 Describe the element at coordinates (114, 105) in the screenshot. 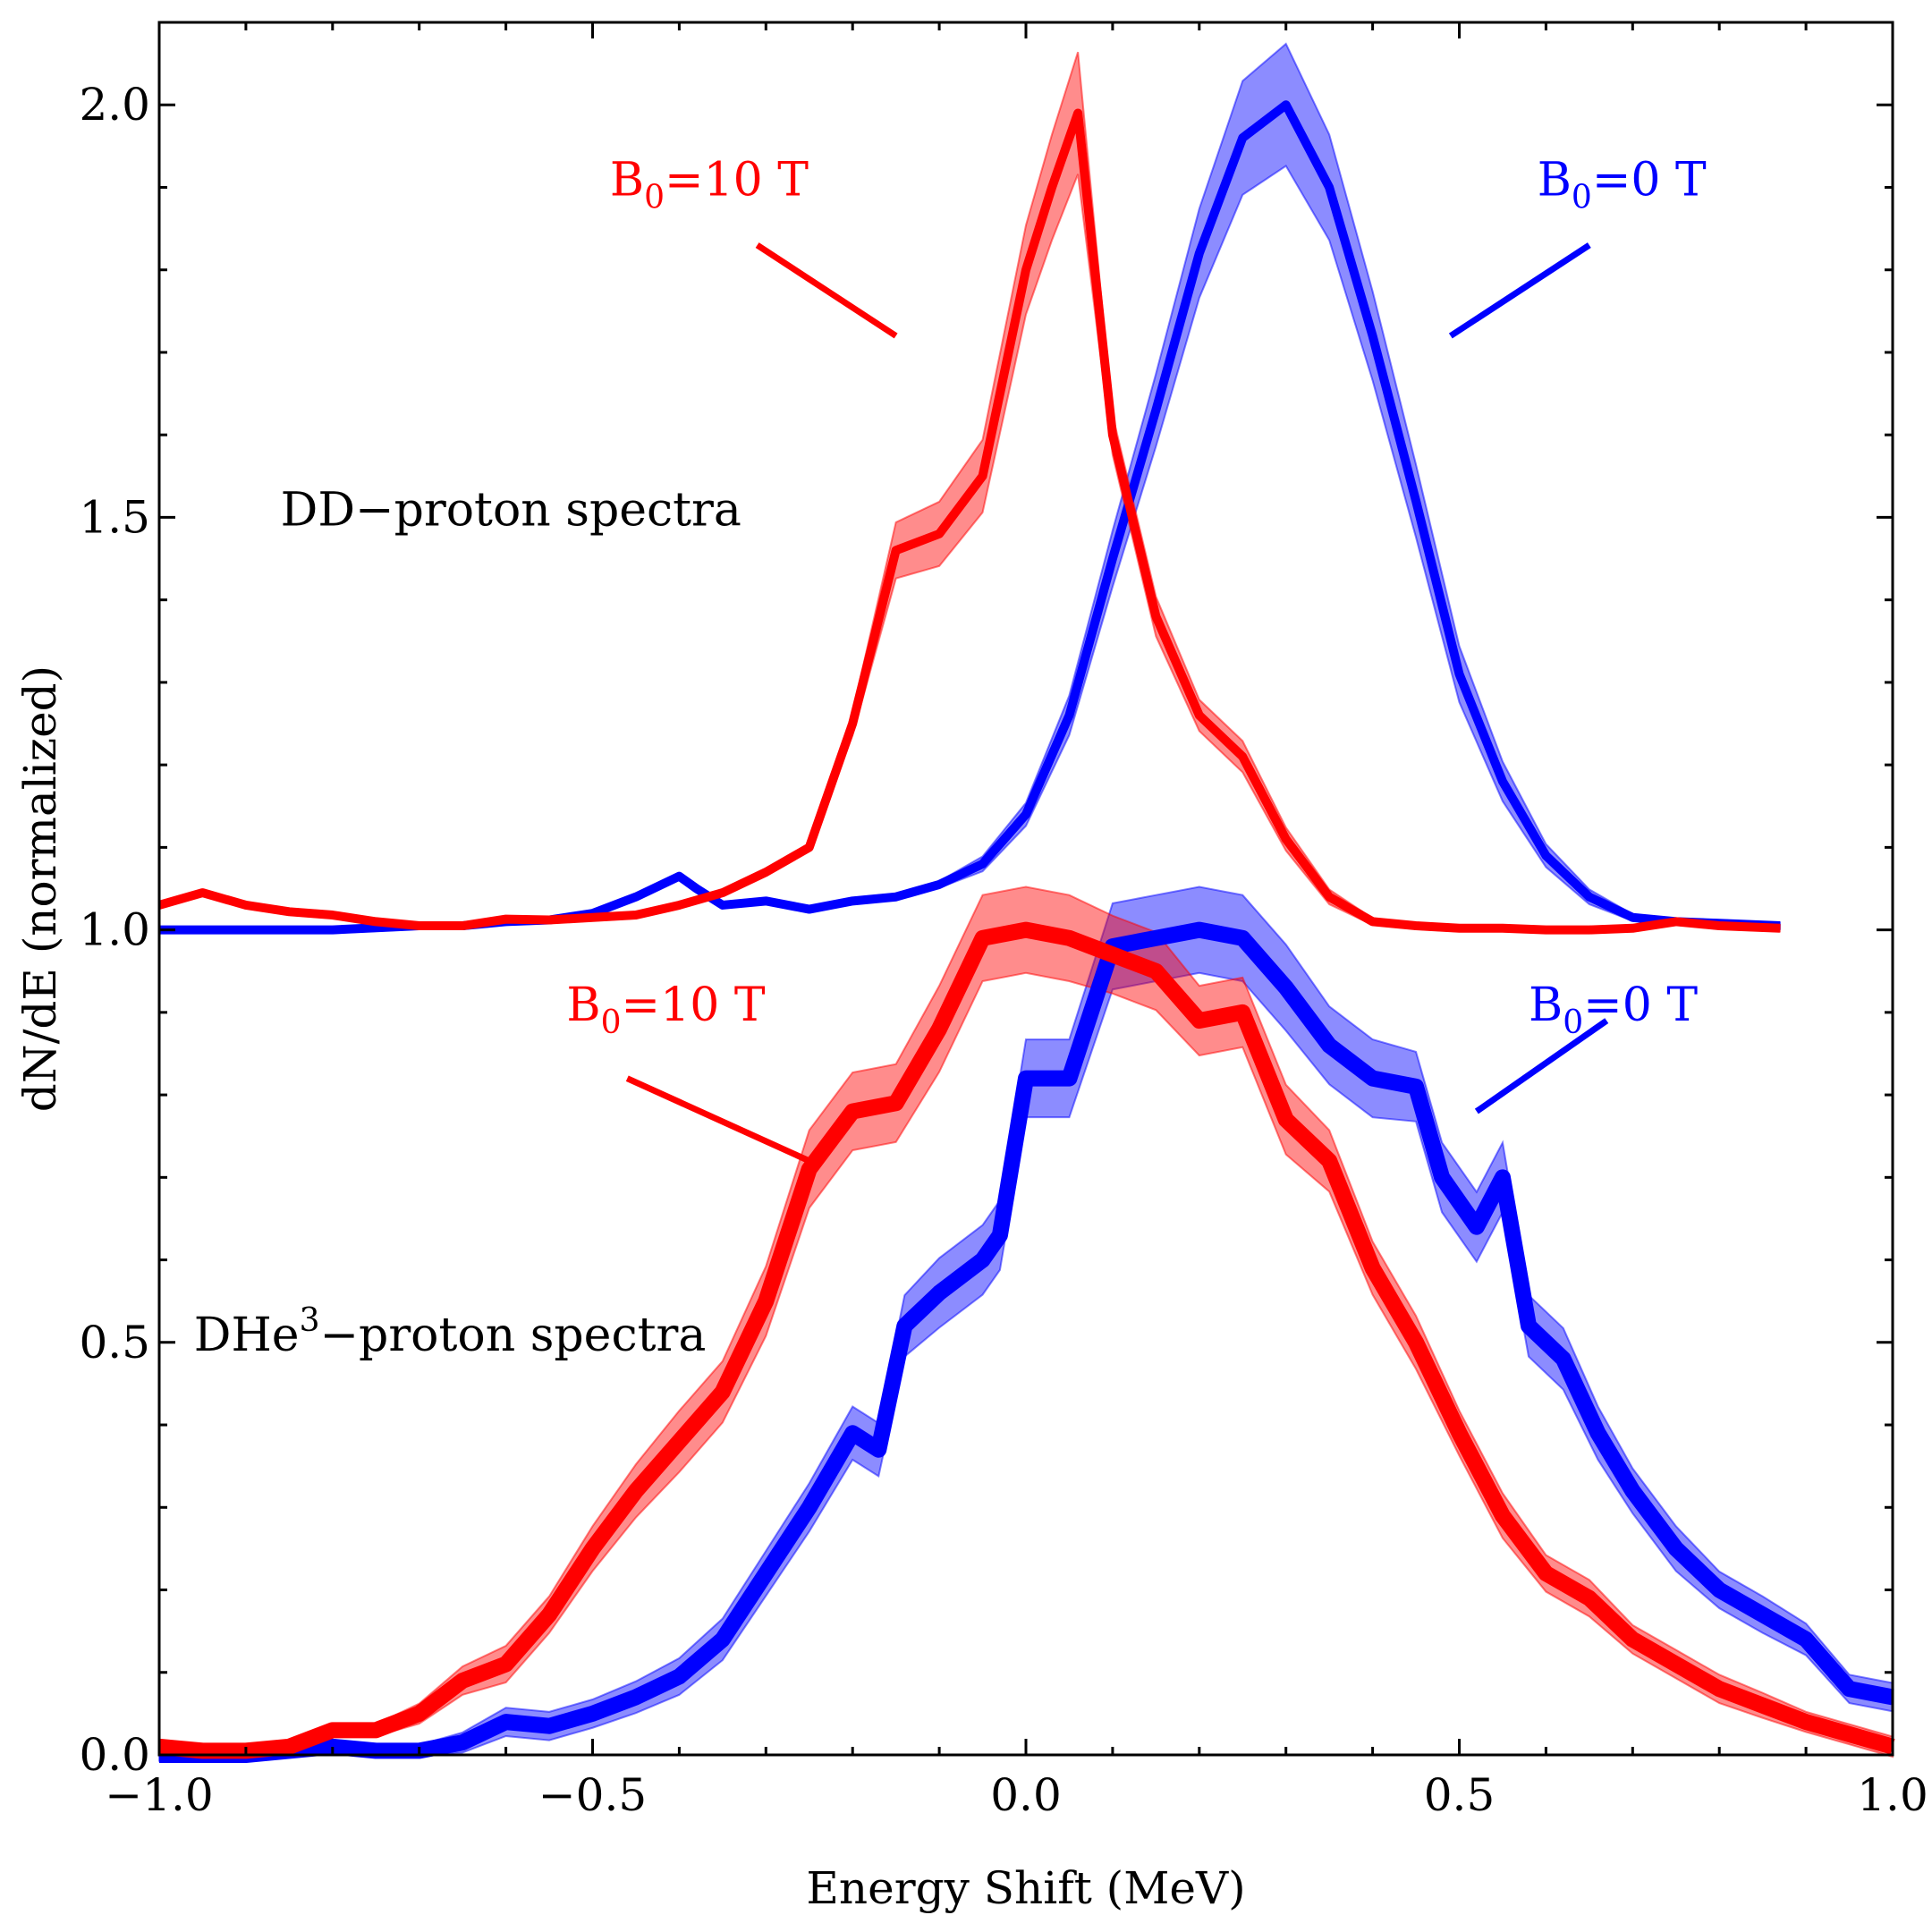

I see `y-tick-label: 2.0` at that location.